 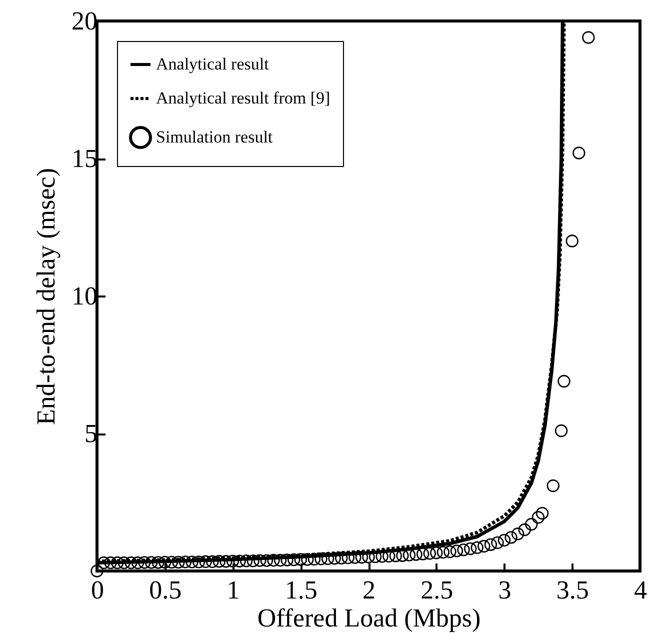 I want to click on x-axis-title: Offered Load (Mbps), so click(x=369, y=618).